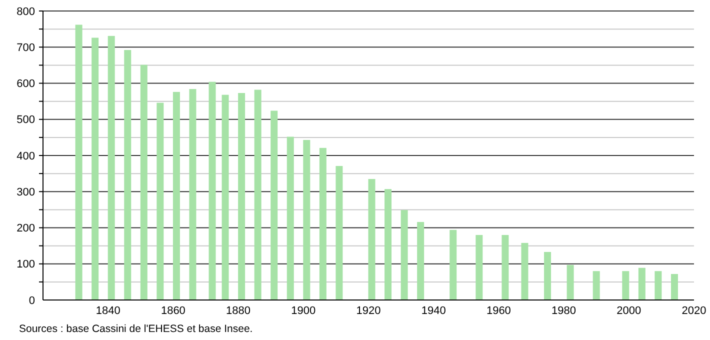  Describe the element at coordinates (173, 311) in the screenshot. I see `x-tick-label: 1860` at that location.